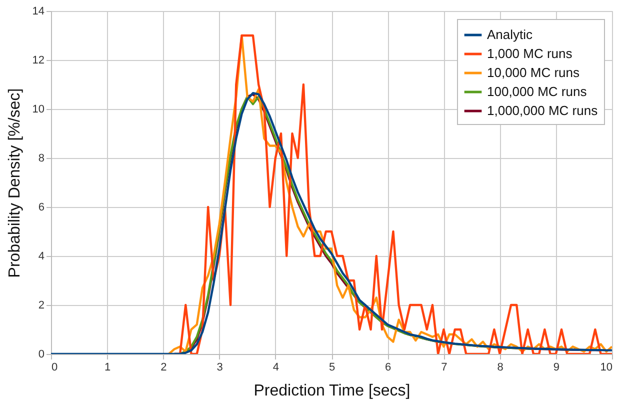  I want to click on y-tick-label: 8, so click(41, 158).